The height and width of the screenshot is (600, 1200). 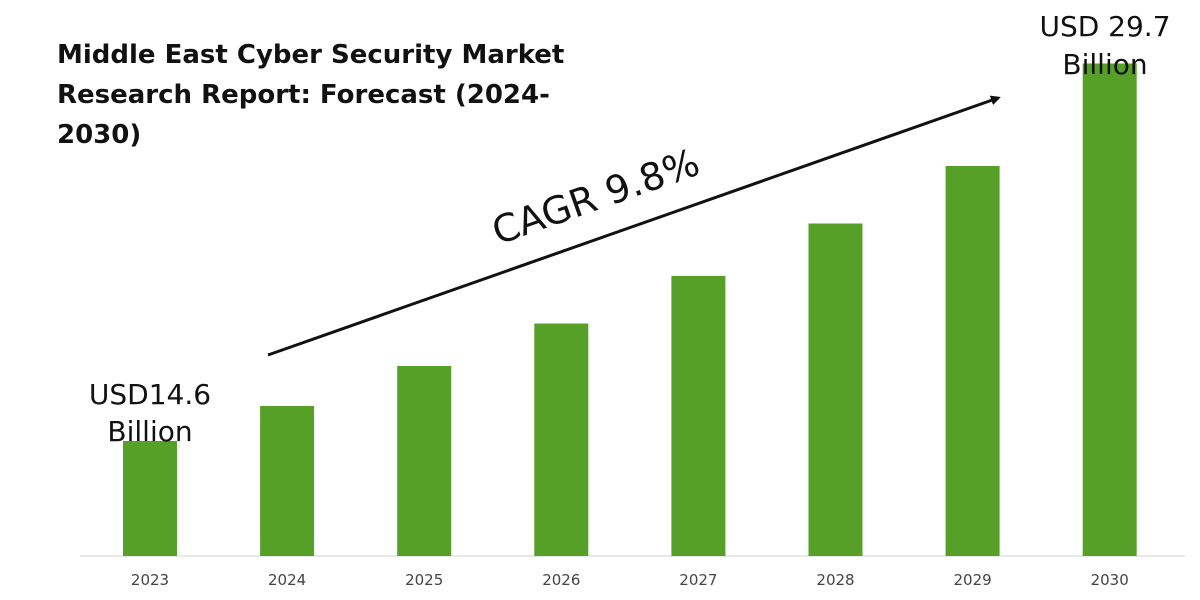 What do you see at coordinates (99, 135) in the screenshot?
I see `chart-title-line-3: 2030)` at bounding box center [99, 135].